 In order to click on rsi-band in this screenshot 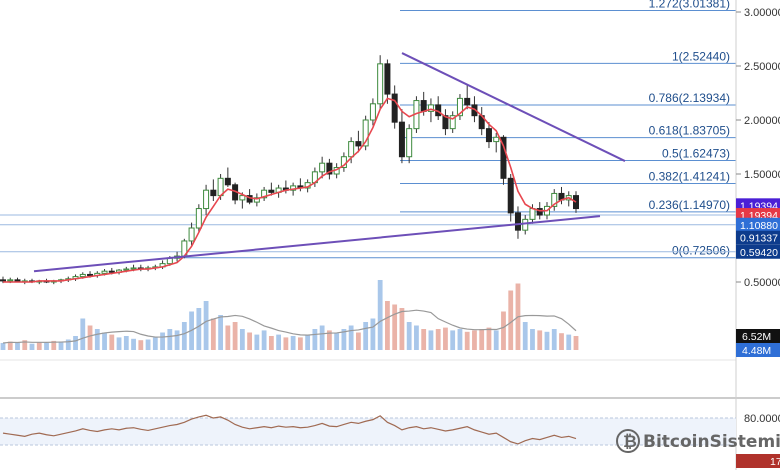, I will do `click(368, 431)`.